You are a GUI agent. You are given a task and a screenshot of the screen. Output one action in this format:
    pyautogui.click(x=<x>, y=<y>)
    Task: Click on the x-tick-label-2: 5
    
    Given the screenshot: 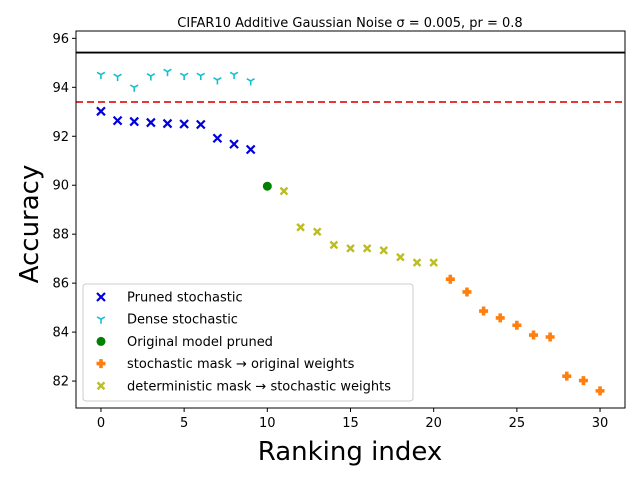 What is the action you would take?
    pyautogui.click(x=184, y=423)
    